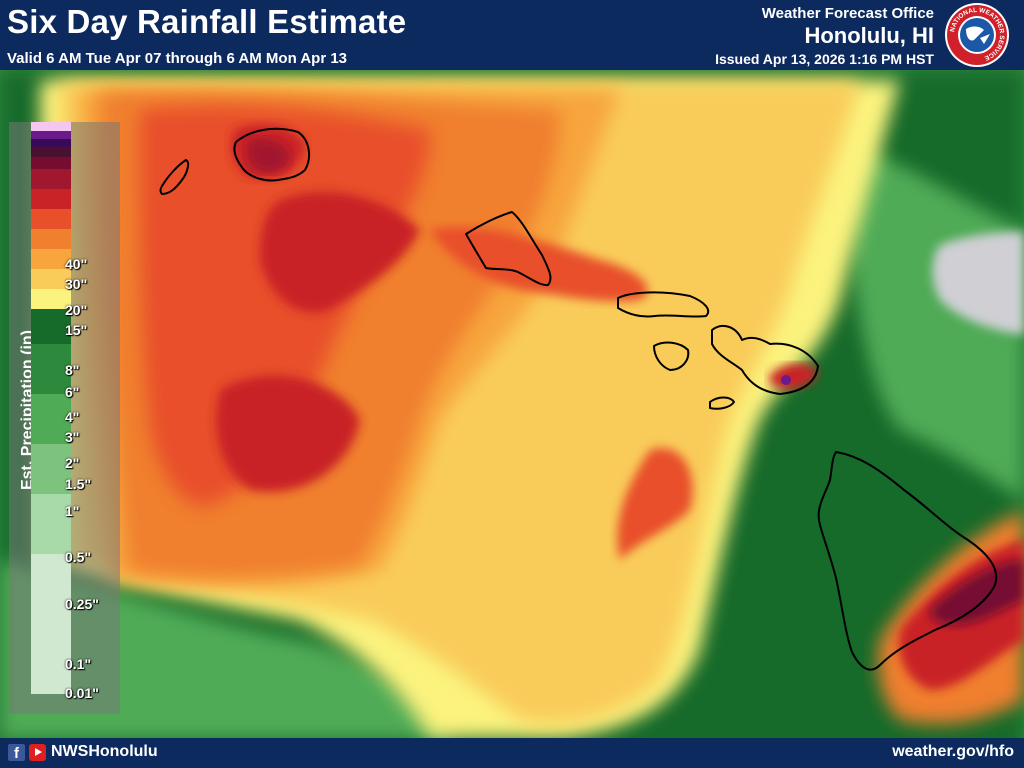 The image size is (1024, 768). I want to click on island-niihau-outline, so click(174, 177).